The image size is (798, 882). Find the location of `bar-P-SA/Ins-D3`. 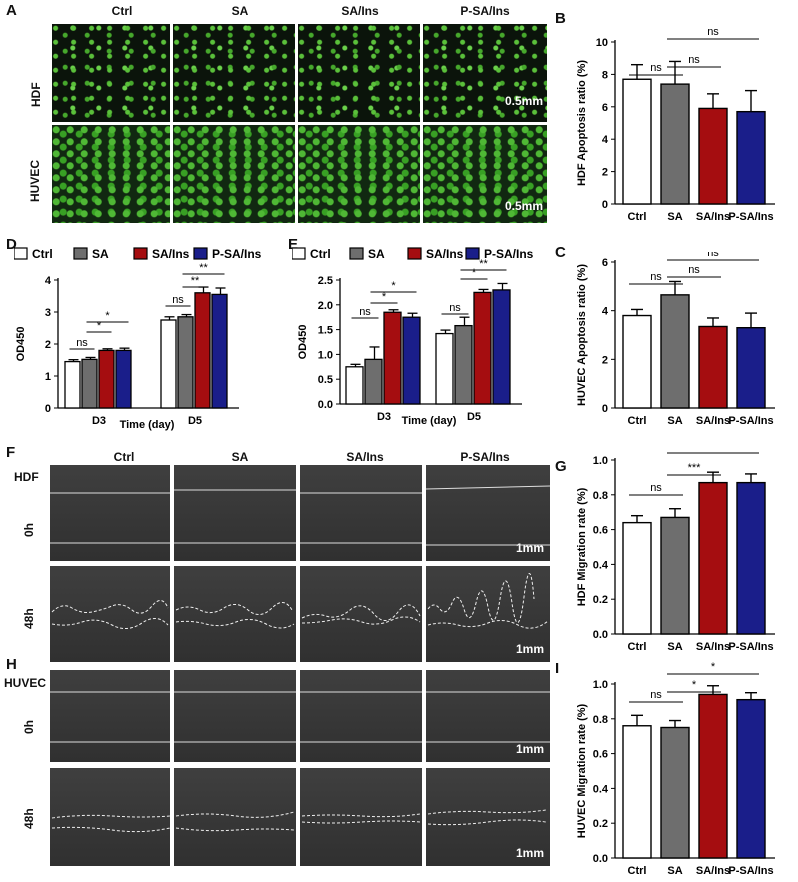

bar-P-SA/Ins-D3 is located at coordinates (123, 379).